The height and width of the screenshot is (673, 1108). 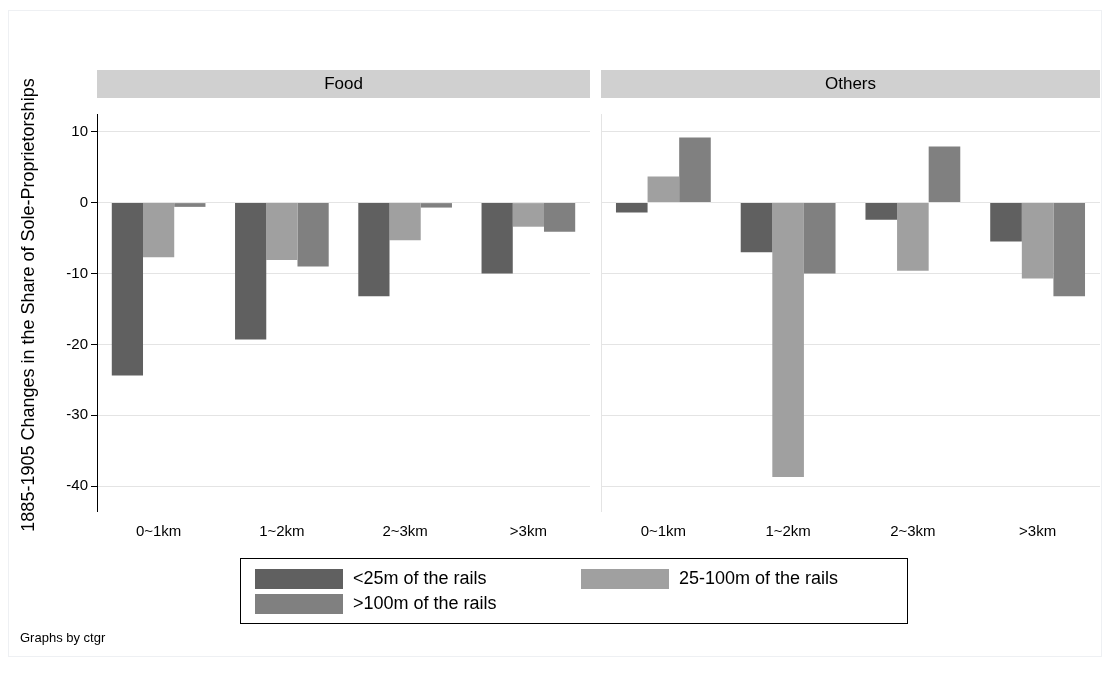 What do you see at coordinates (28, 305) in the screenshot?
I see `y-axis-title: 1885-1905 Changes in the Share of Sole-Proprietorships` at bounding box center [28, 305].